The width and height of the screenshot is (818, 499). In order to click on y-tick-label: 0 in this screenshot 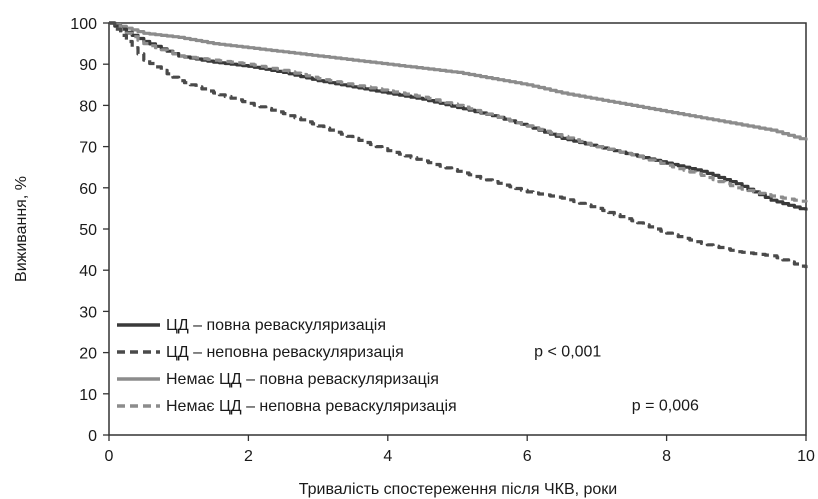, I will do `click(92, 436)`.